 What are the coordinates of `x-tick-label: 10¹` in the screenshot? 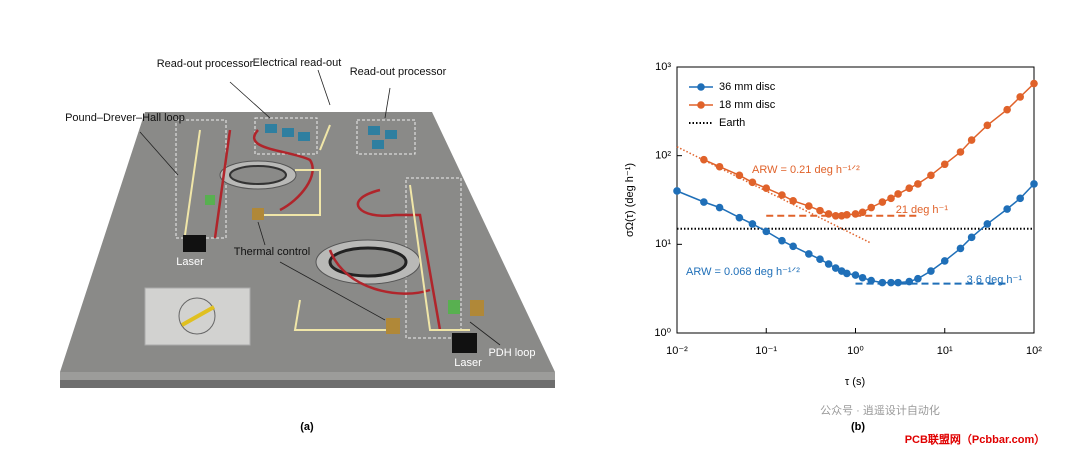 It's located at (945, 351).